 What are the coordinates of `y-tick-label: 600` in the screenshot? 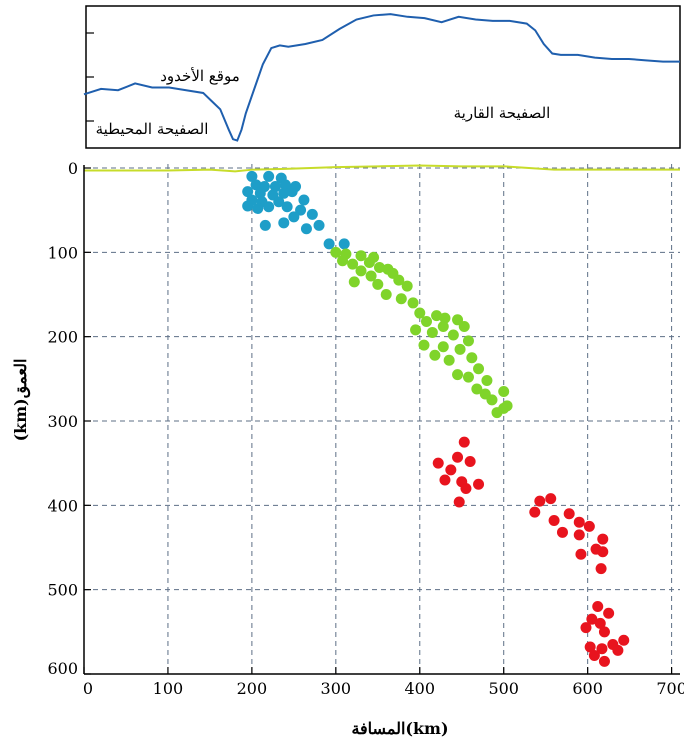 It's located at (62, 668).